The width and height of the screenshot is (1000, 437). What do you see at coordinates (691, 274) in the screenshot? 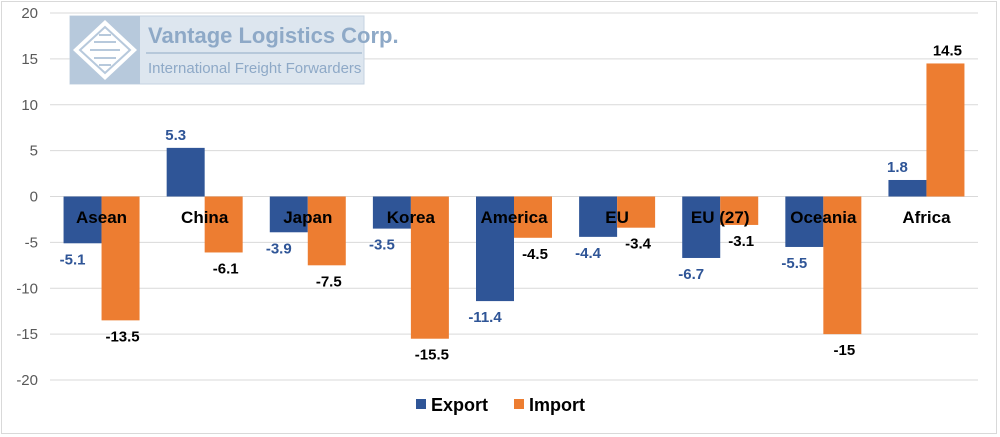
I see `data-label-export: -6.7` at bounding box center [691, 274].